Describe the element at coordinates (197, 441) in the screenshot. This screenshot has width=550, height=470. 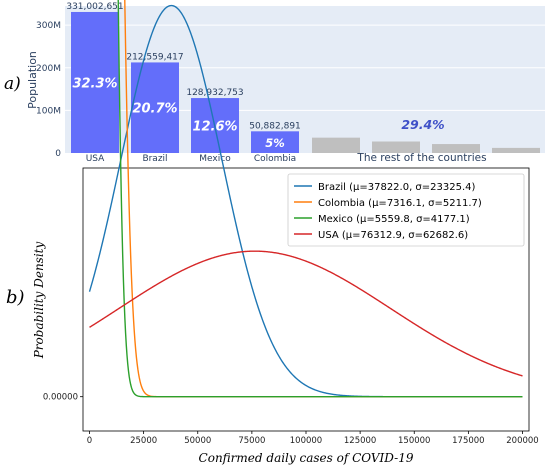
I see `panel-b-x-tick-label: 50000` at that location.